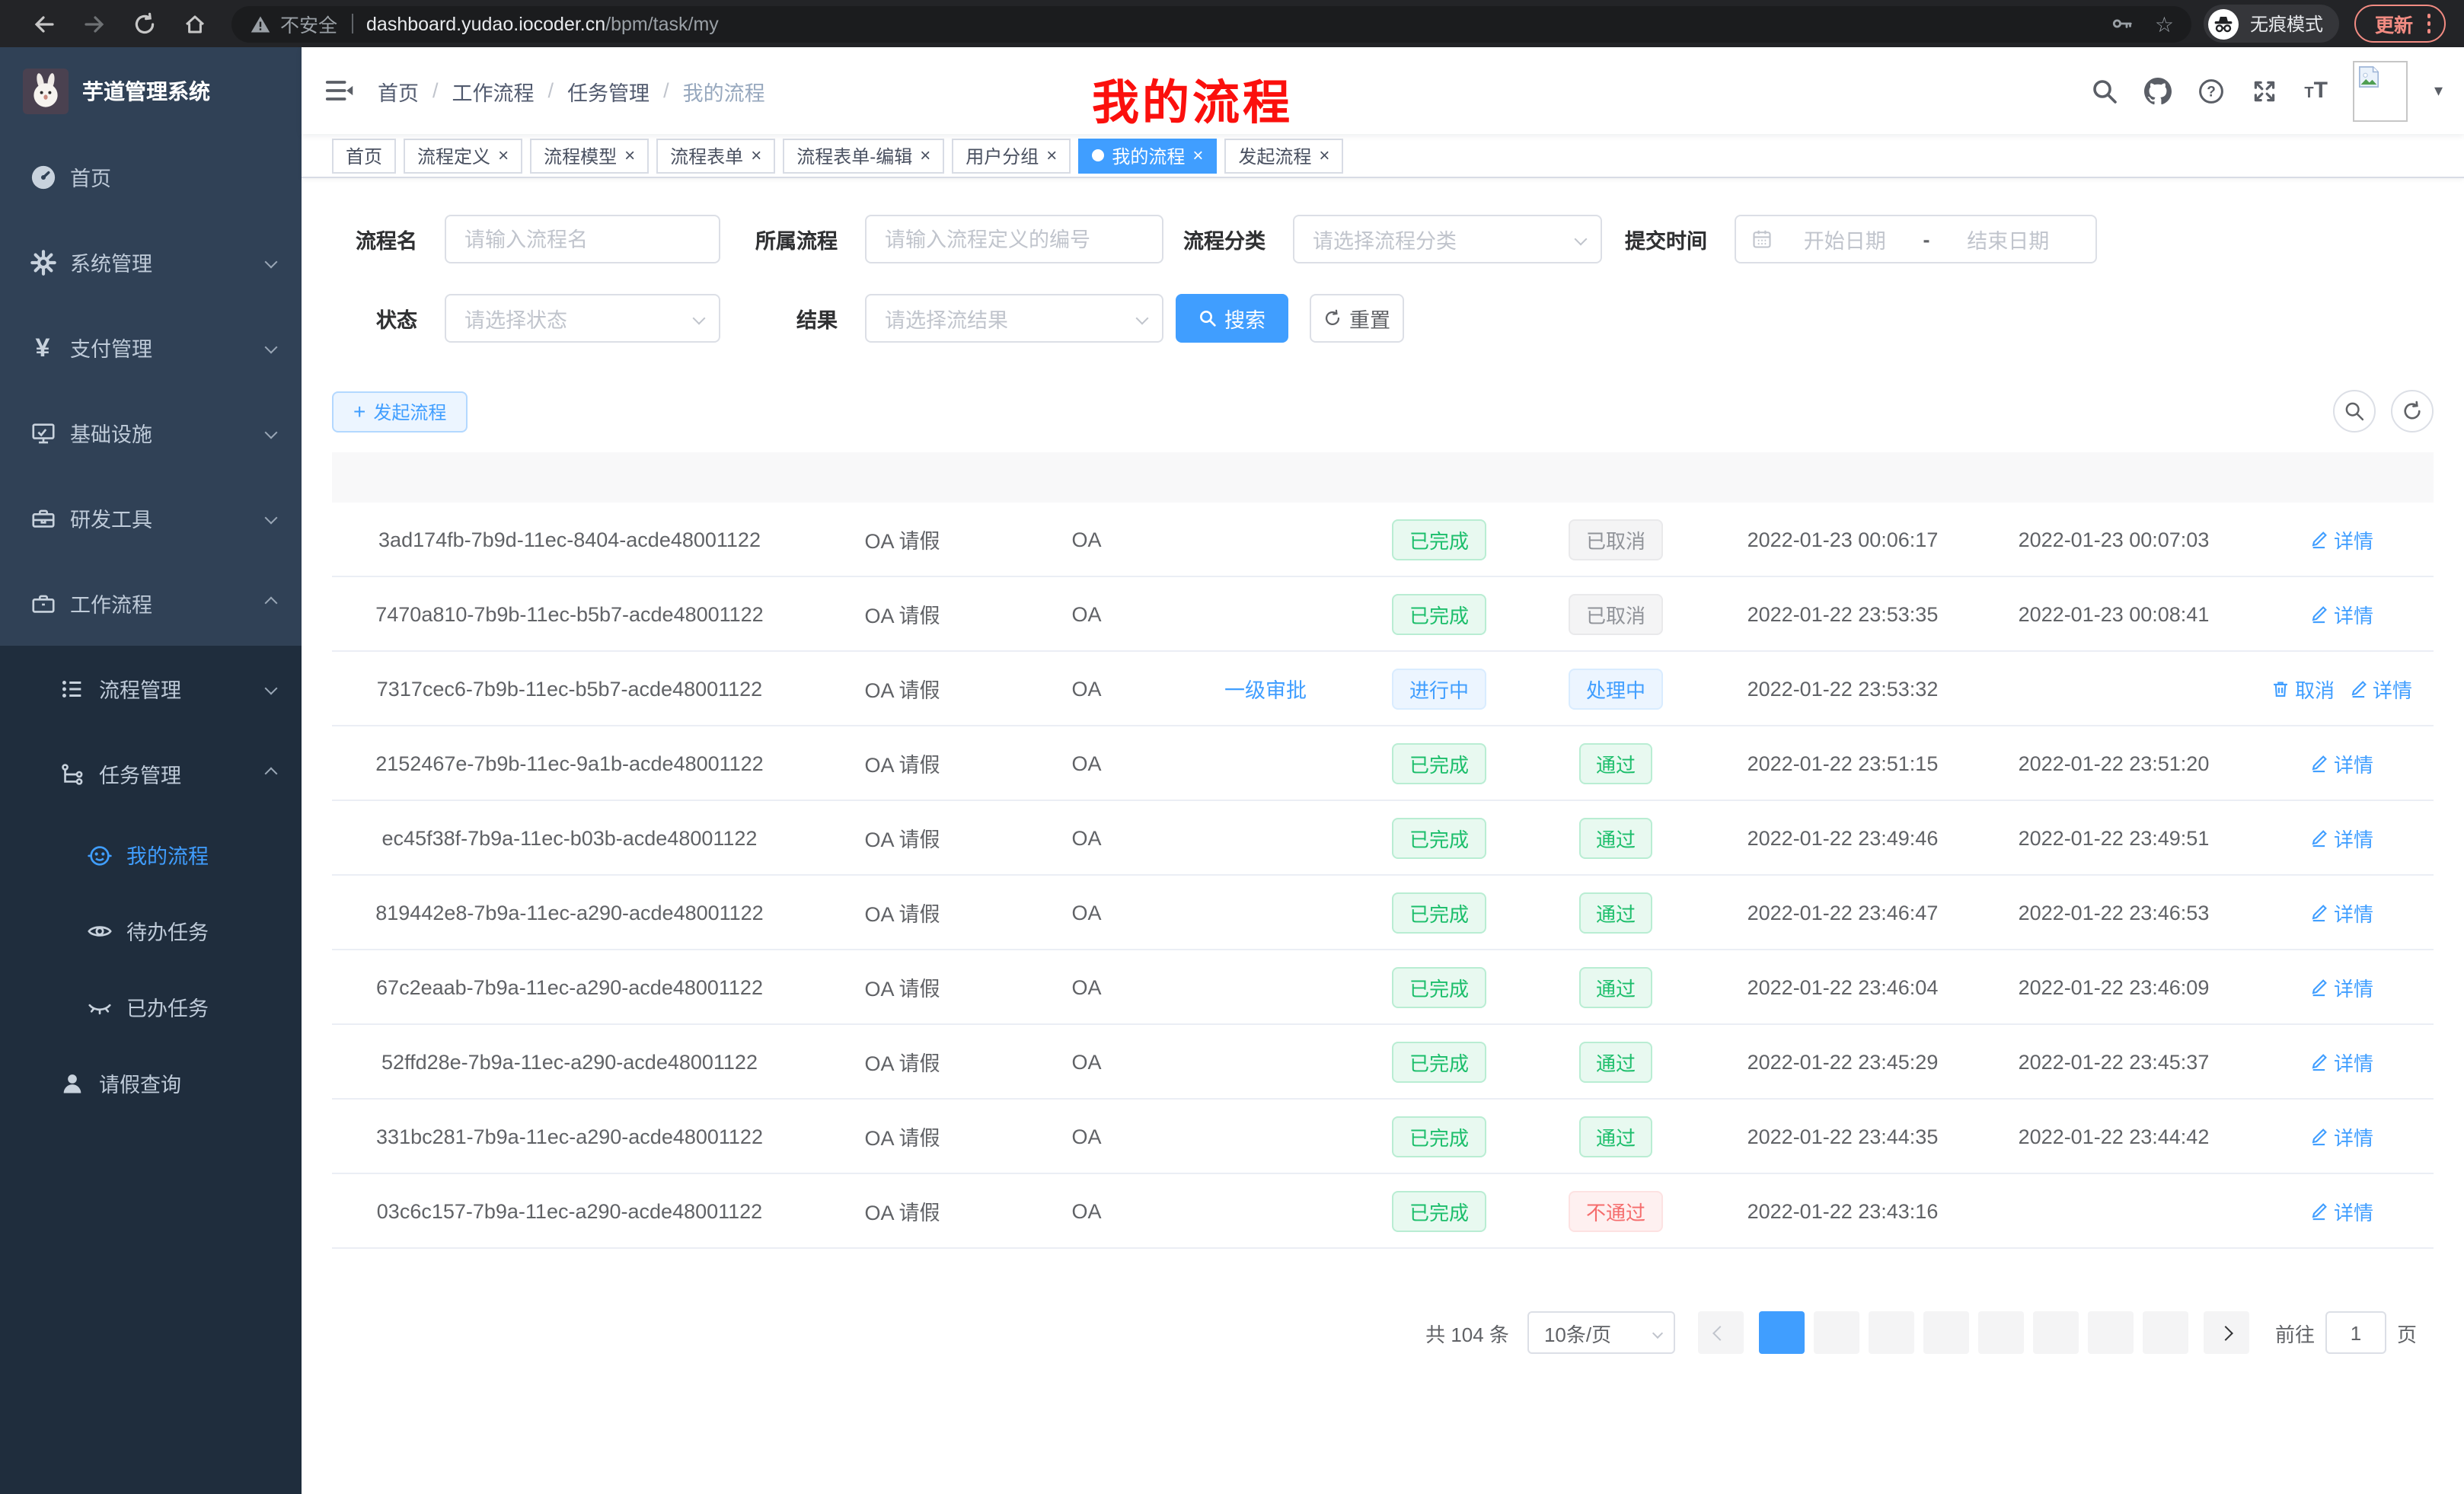 The width and height of the screenshot is (2464, 1494). What do you see at coordinates (151, 1083) in the screenshot?
I see `sidebar-item-leave-query: 请假查询` at bounding box center [151, 1083].